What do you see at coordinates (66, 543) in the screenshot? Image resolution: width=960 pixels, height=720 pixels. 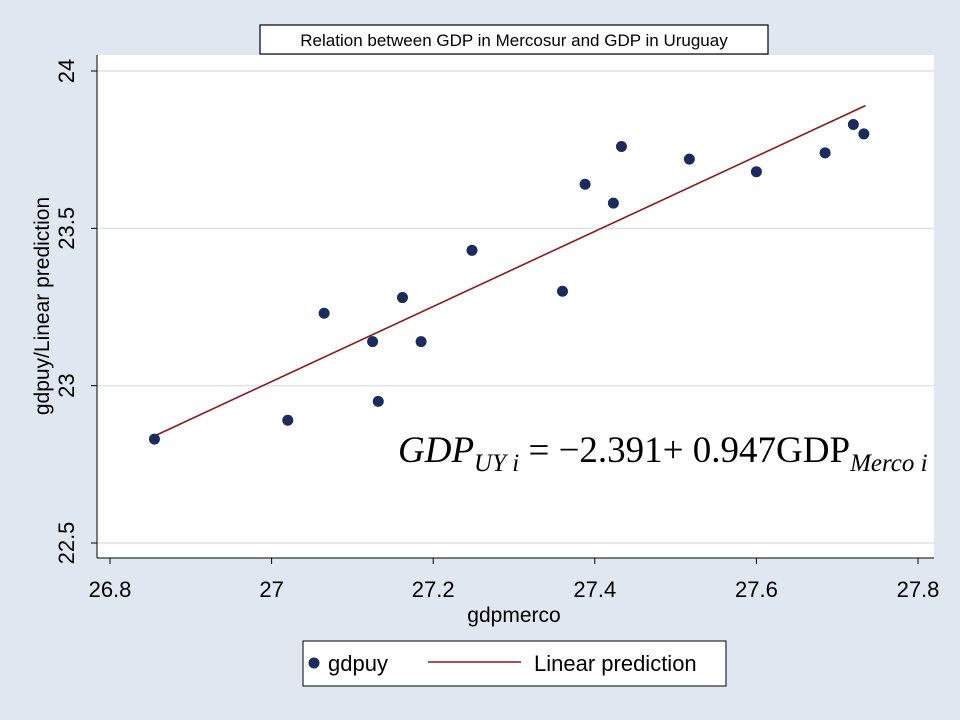 I see `y-tick-label: 22.5` at bounding box center [66, 543].